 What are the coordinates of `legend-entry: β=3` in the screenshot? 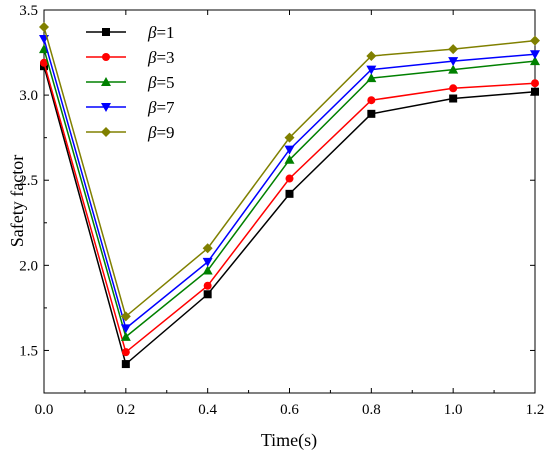 It's located at (130, 57).